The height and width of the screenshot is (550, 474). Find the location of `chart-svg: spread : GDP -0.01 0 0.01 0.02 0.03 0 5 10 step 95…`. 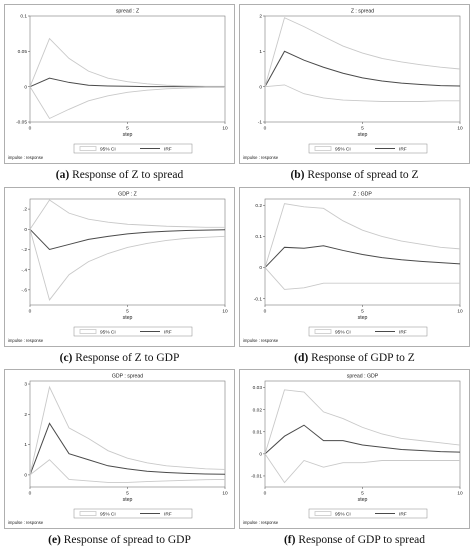

chart-svg: spread : GDP -0.01 0 0.01 0.02 0.03 0 5 10 step 95… is located at coordinates (354, 449).